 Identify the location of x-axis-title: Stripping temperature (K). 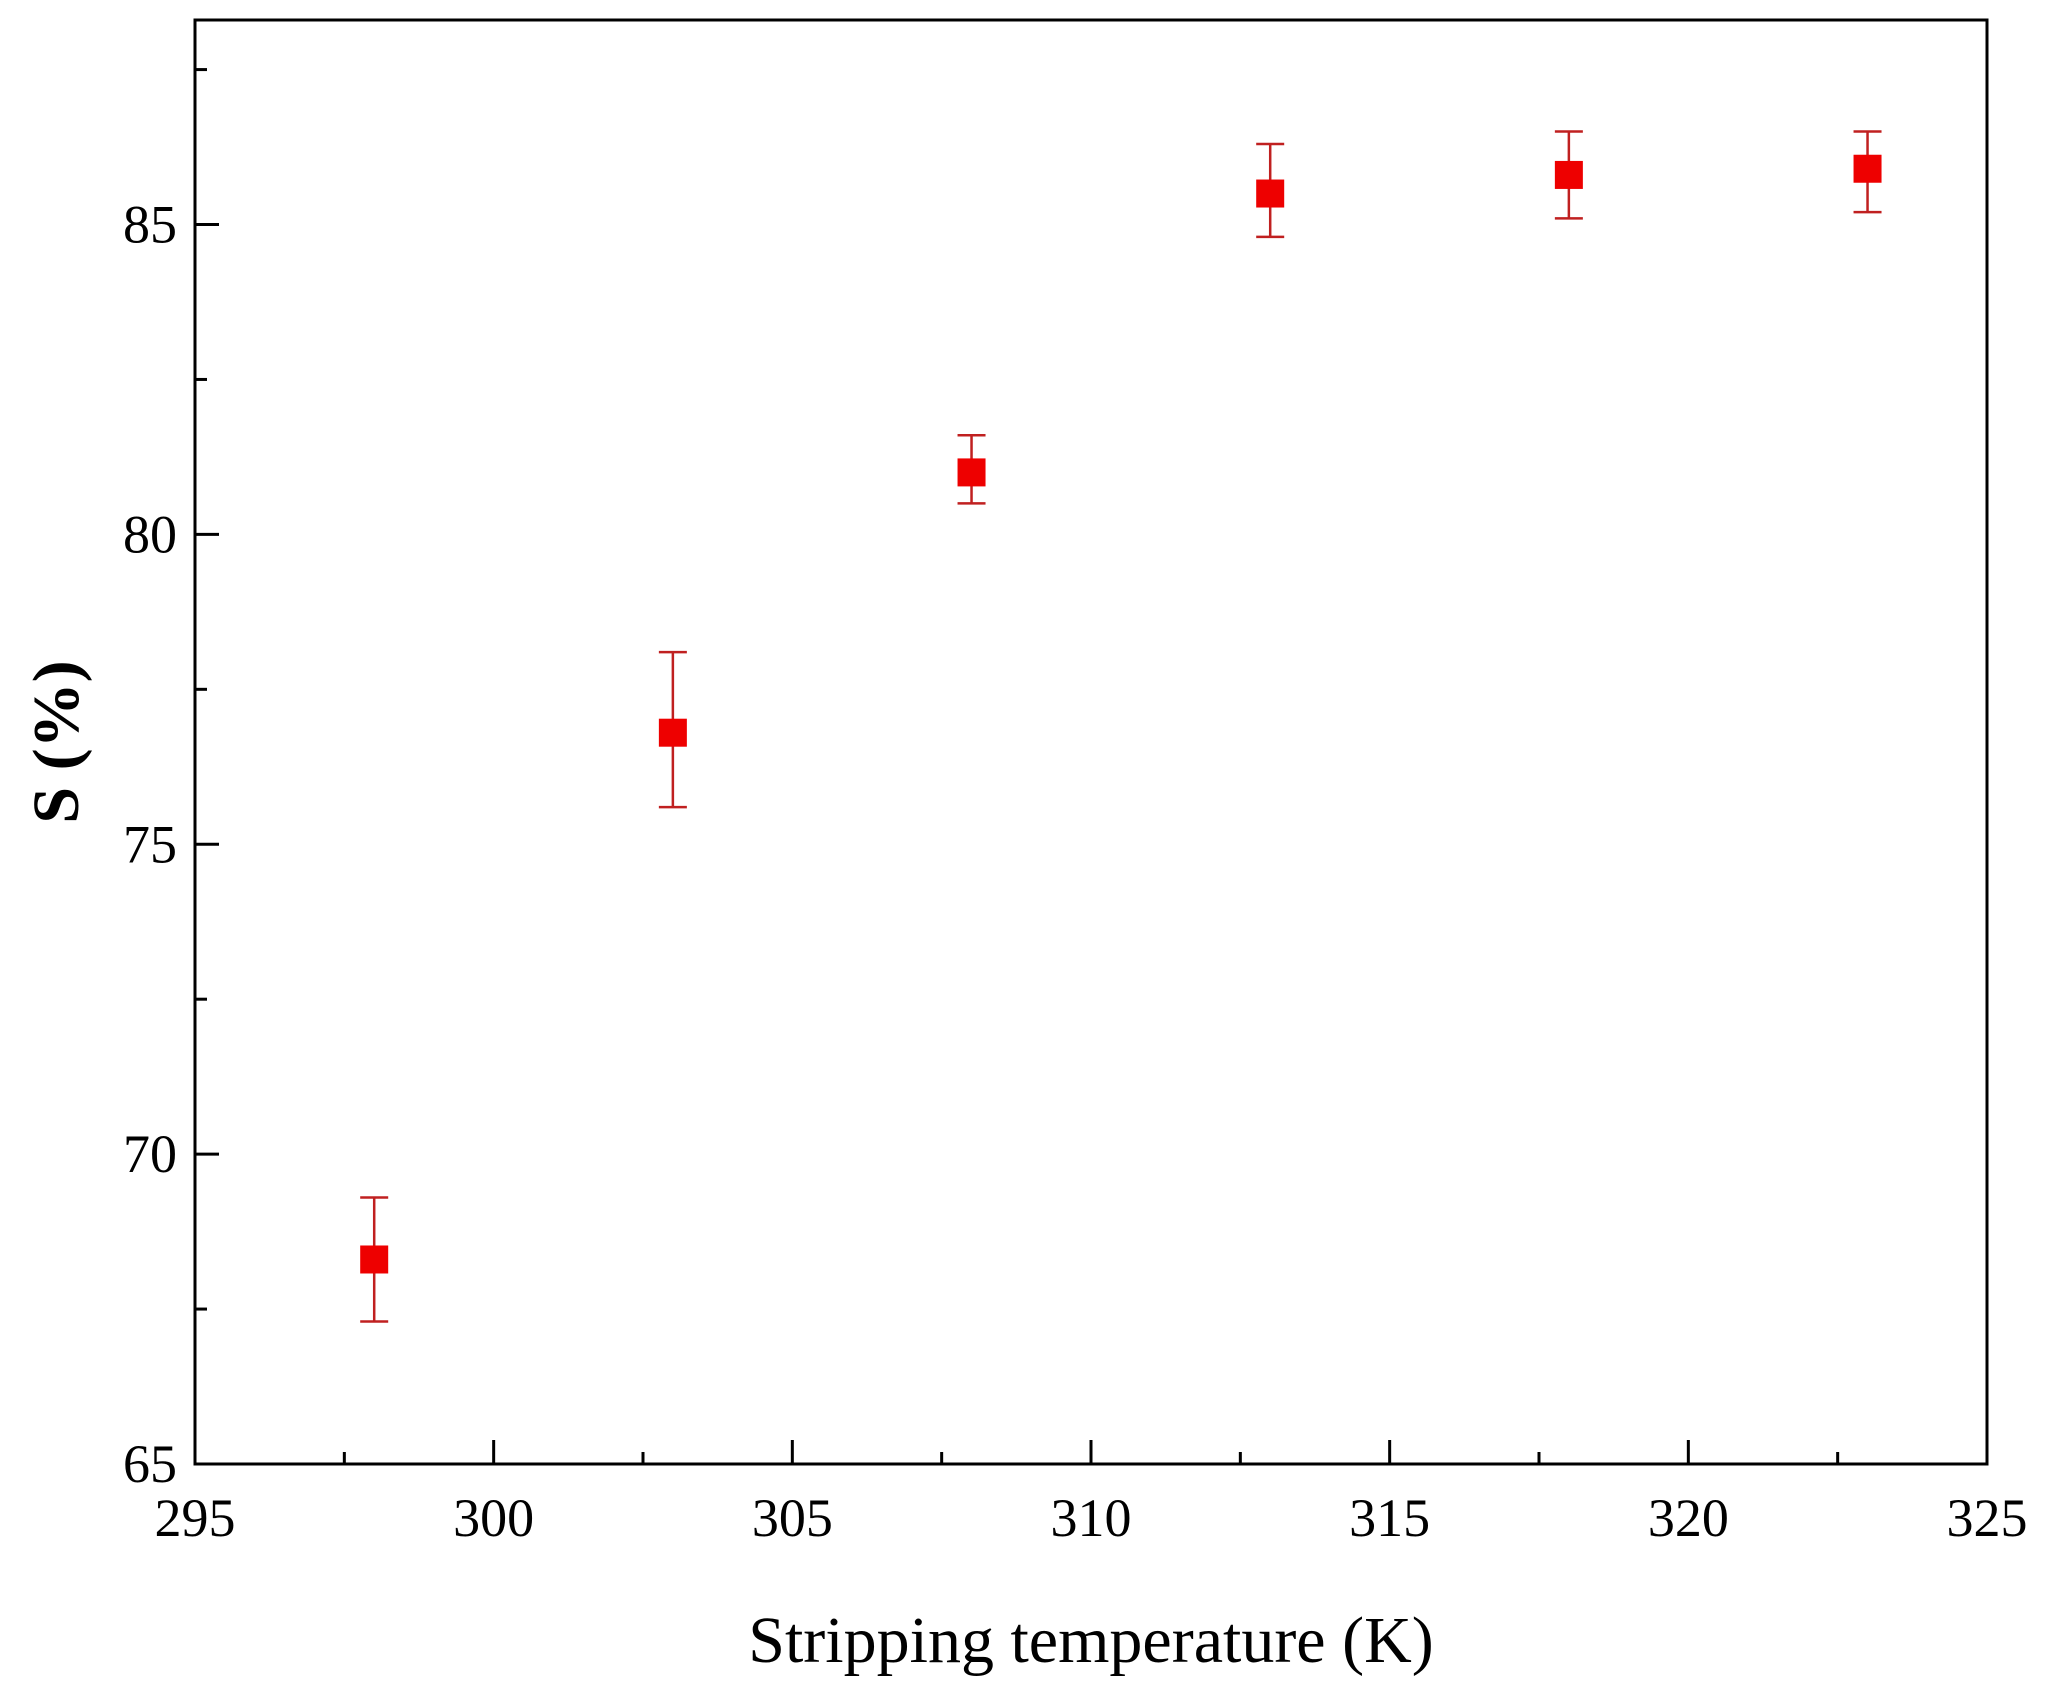
(1090, 1640).